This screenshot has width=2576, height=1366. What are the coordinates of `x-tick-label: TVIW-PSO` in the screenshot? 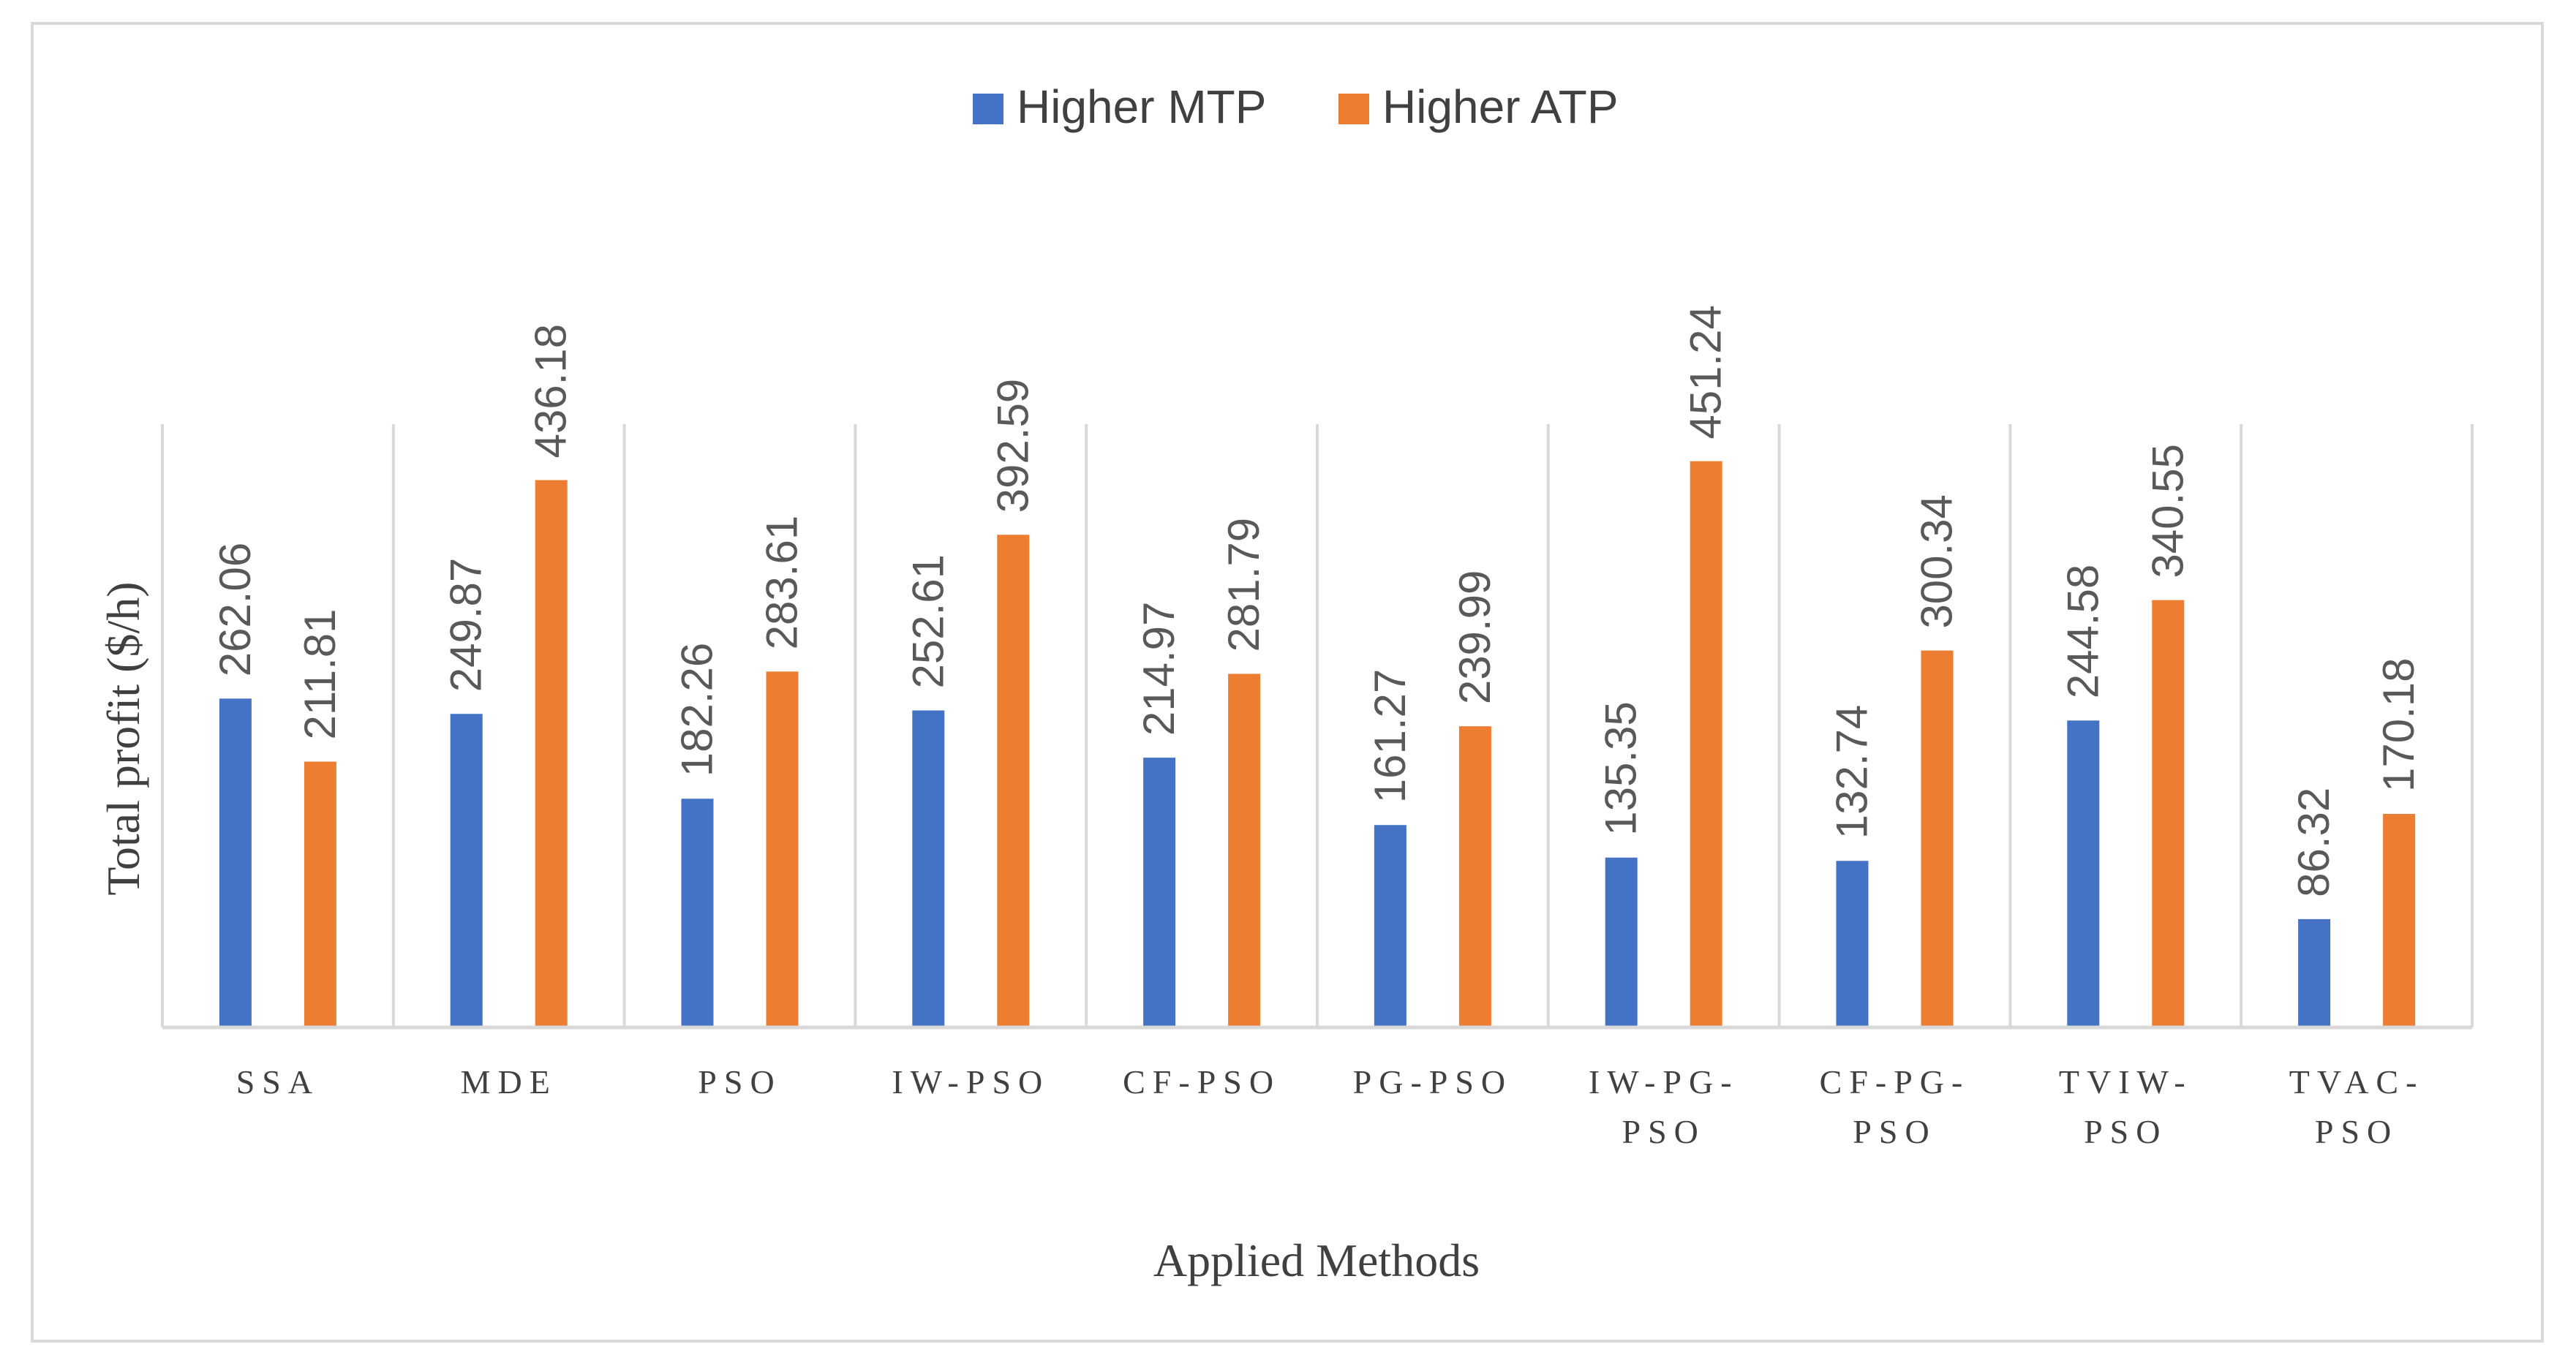 It's located at (2126, 1106).